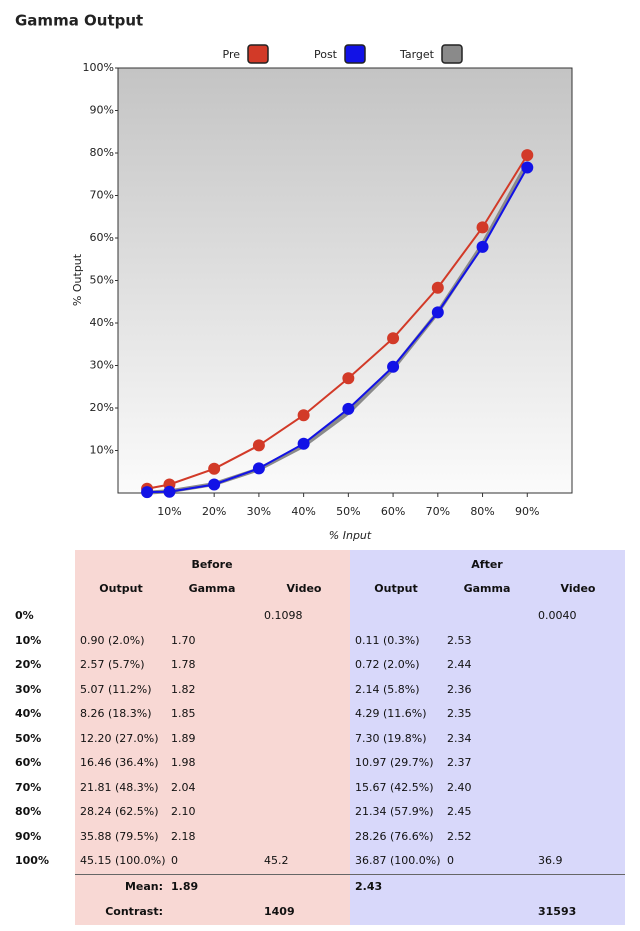 The width and height of the screenshot is (640, 931). Describe the element at coordinates (578, 588) in the screenshot. I see `column-header: Video` at that location.